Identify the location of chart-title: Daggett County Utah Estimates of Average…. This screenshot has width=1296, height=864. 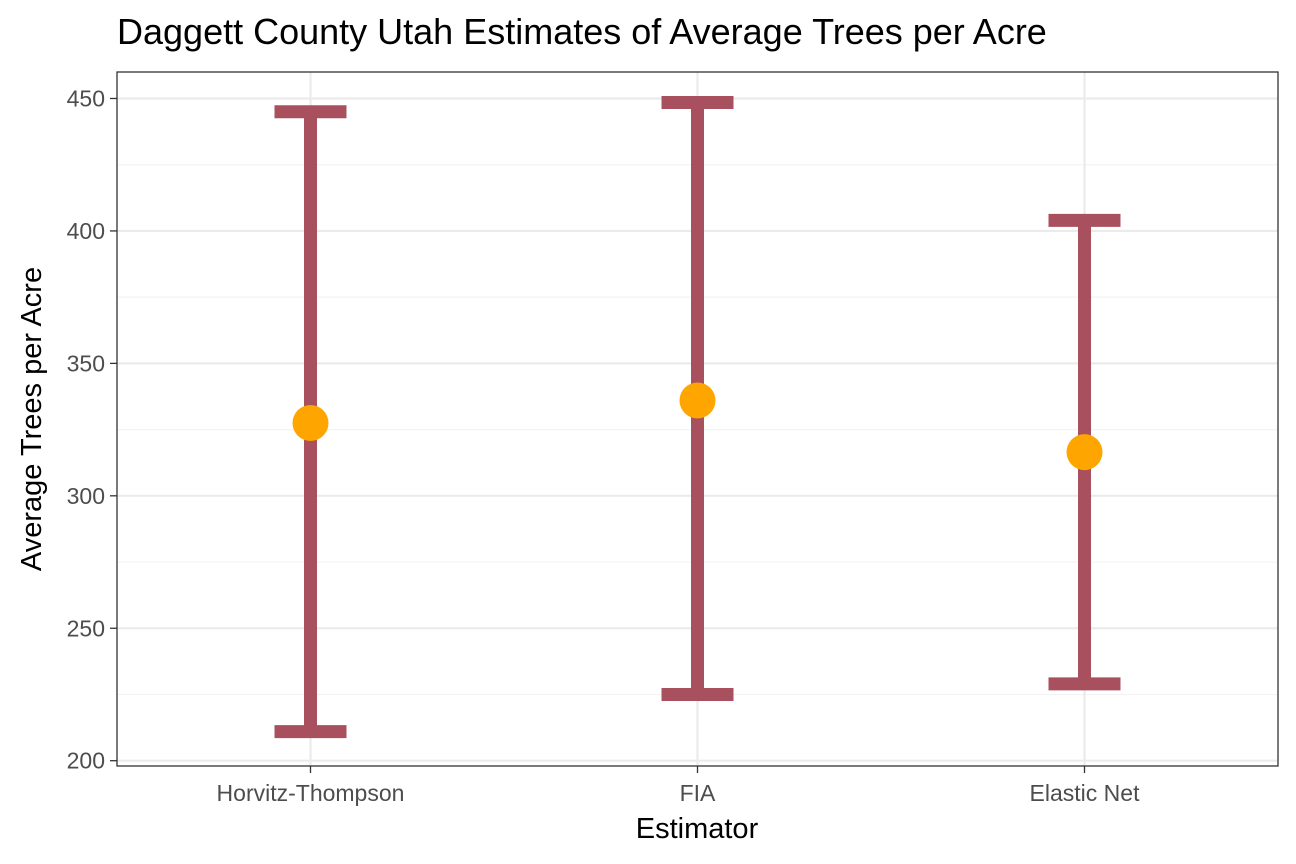
(582, 31).